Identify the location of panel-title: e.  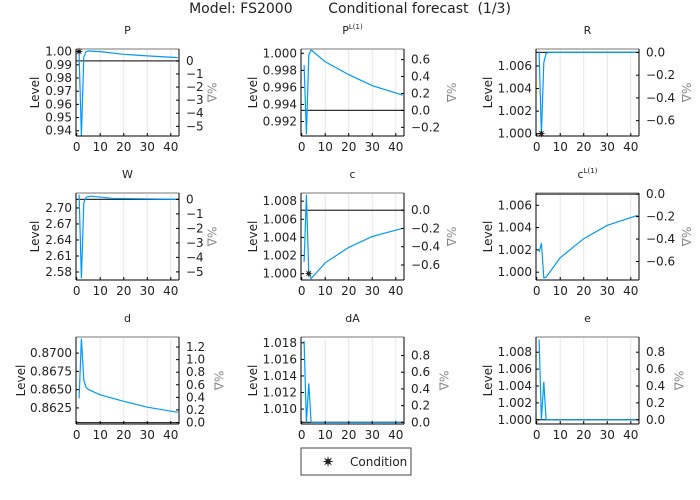
(587, 318).